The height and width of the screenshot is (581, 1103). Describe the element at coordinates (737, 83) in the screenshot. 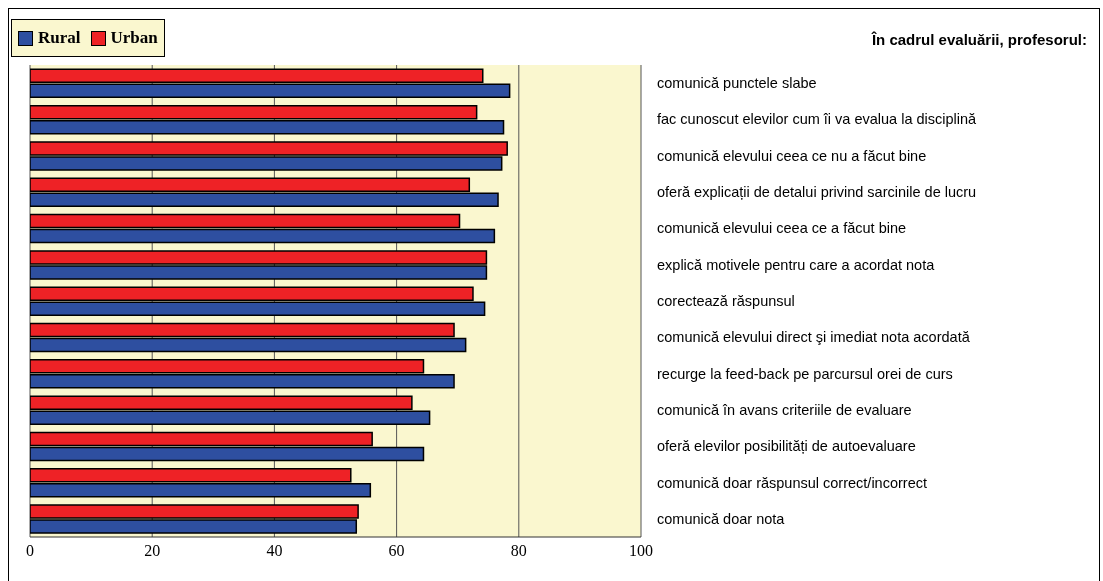

I see `y-tick-label: comunică punctele slabe` at that location.